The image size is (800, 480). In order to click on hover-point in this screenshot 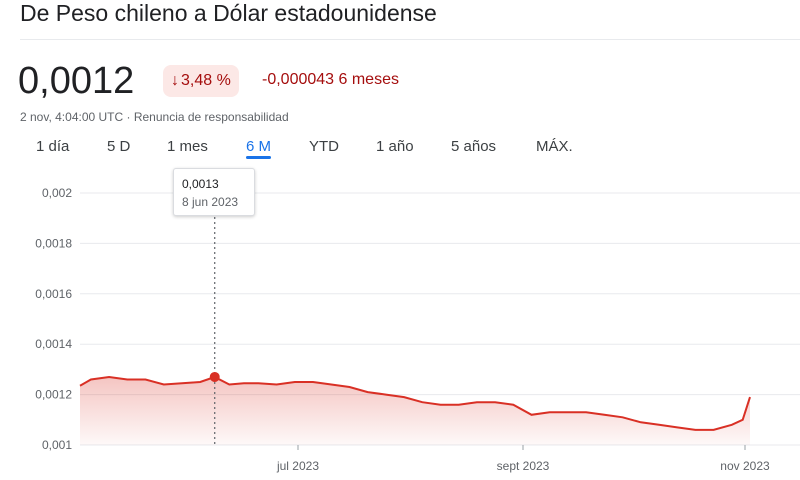, I will do `click(214, 376)`.